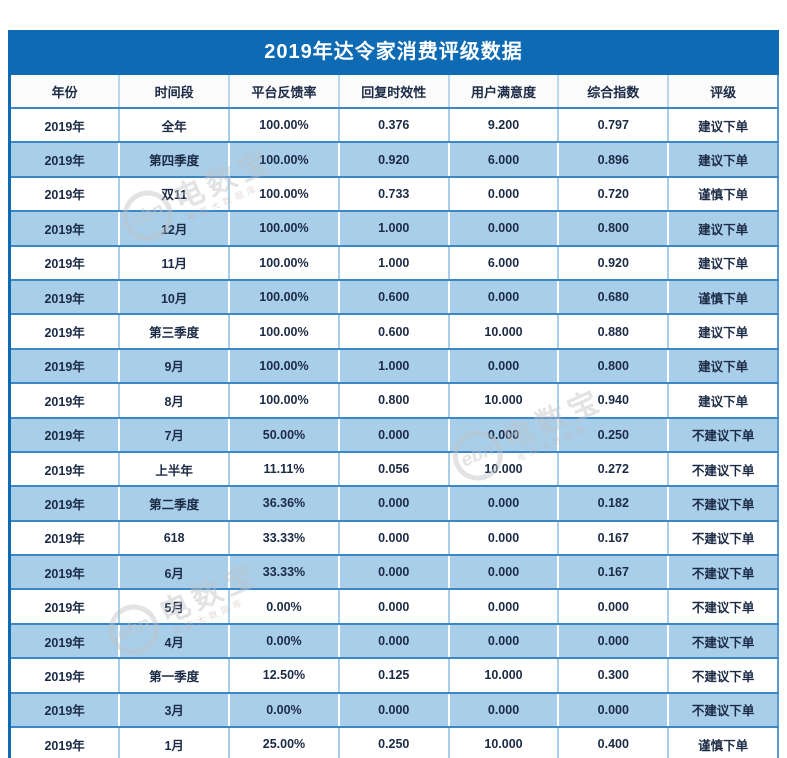 This screenshot has height=758, width=787. Describe the element at coordinates (503, 126) in the screenshot. I see `cell-satisfaction: 9.200` at that location.